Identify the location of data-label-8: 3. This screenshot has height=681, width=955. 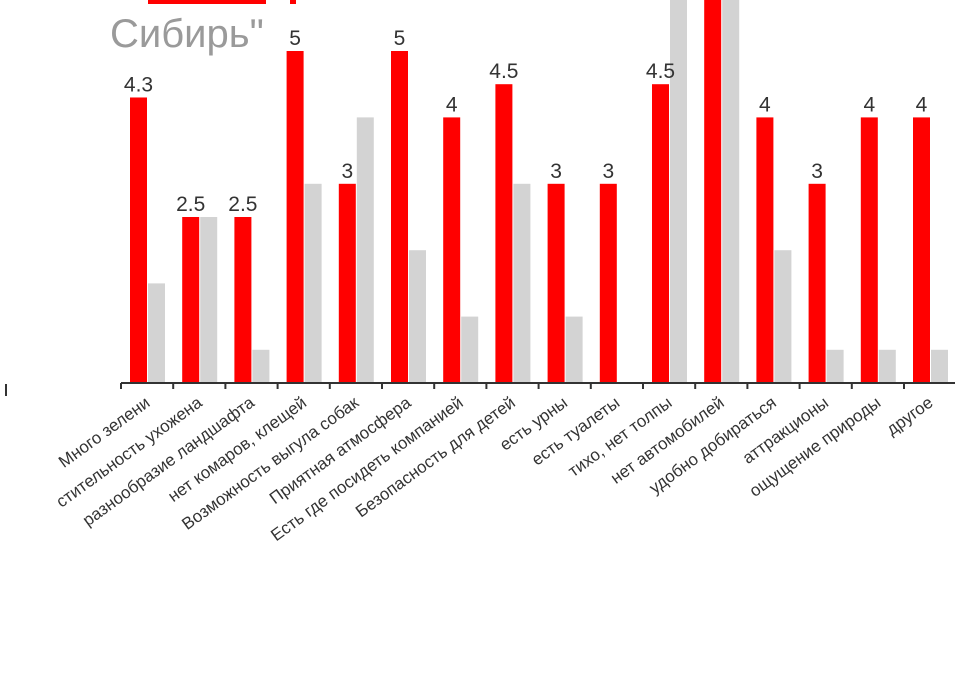
(556, 171).